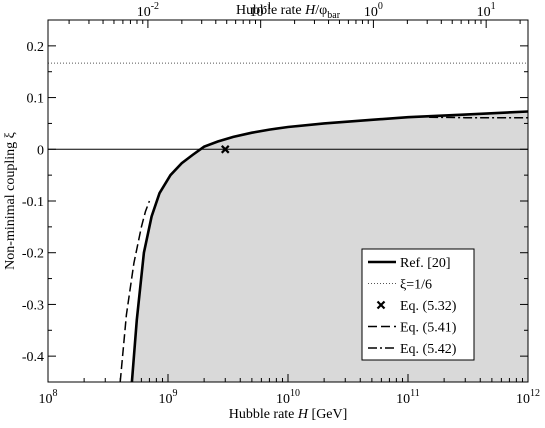 The height and width of the screenshot is (428, 545). What do you see at coordinates (416, 285) in the screenshot?
I see `legend-label: ξ=1/6` at bounding box center [416, 285].